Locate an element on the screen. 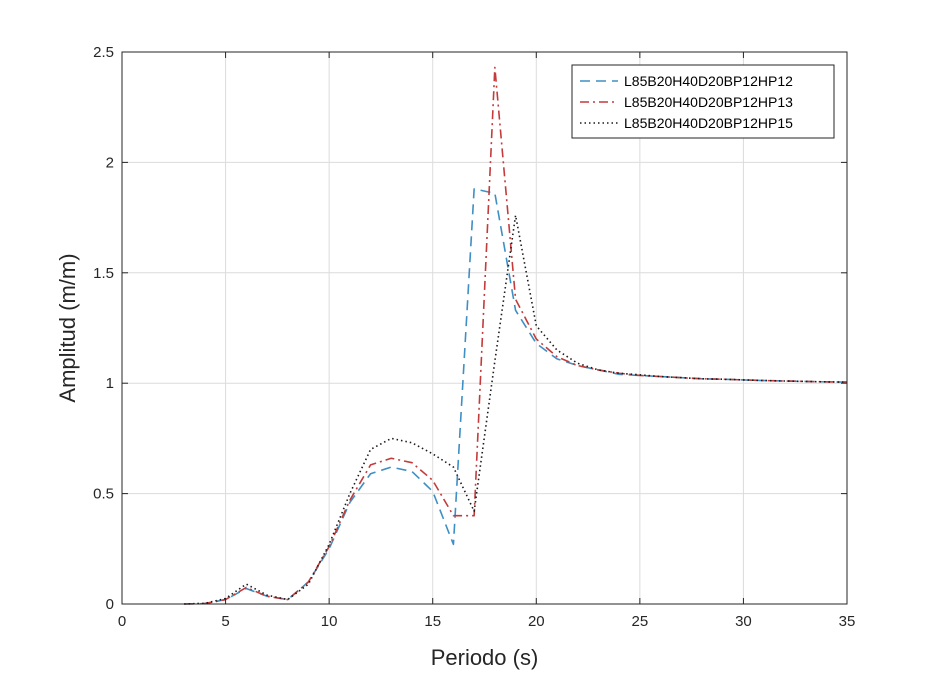 The image size is (936, 679). legend-box is located at coordinates (703, 101).